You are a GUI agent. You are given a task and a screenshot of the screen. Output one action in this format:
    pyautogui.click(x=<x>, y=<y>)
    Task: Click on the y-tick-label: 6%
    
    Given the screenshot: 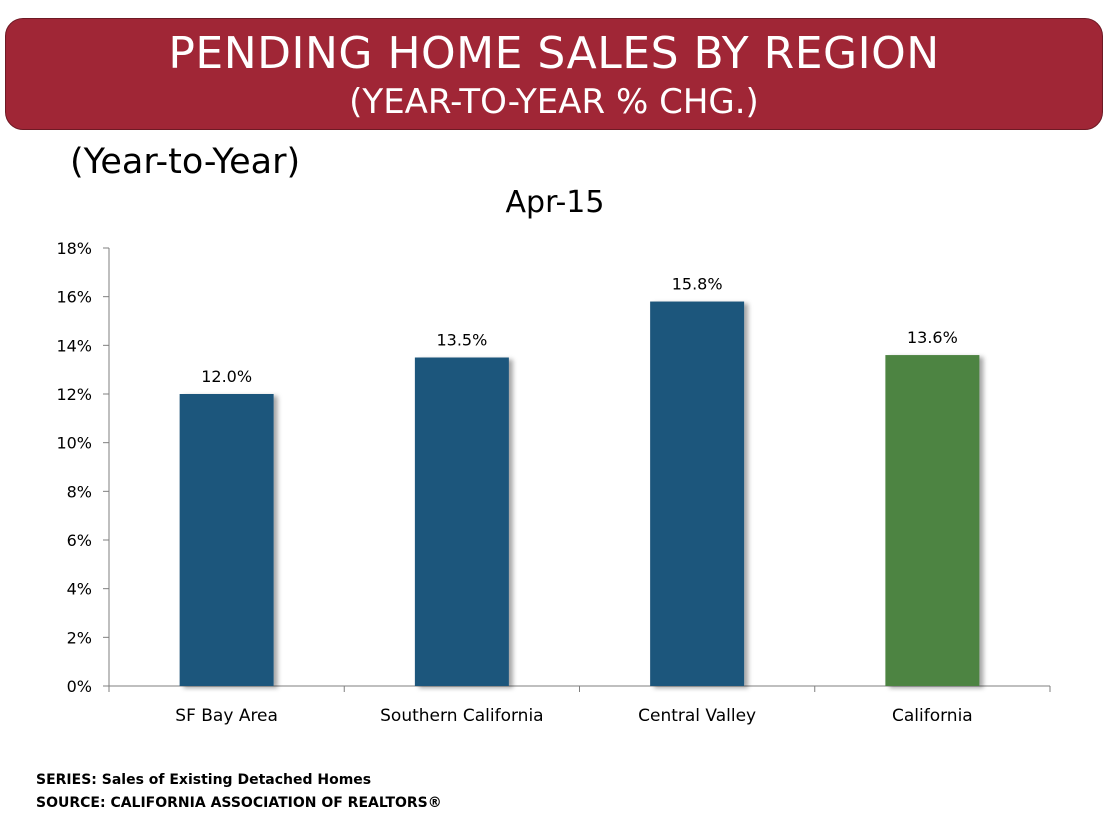 What is the action you would take?
    pyautogui.click(x=79, y=540)
    